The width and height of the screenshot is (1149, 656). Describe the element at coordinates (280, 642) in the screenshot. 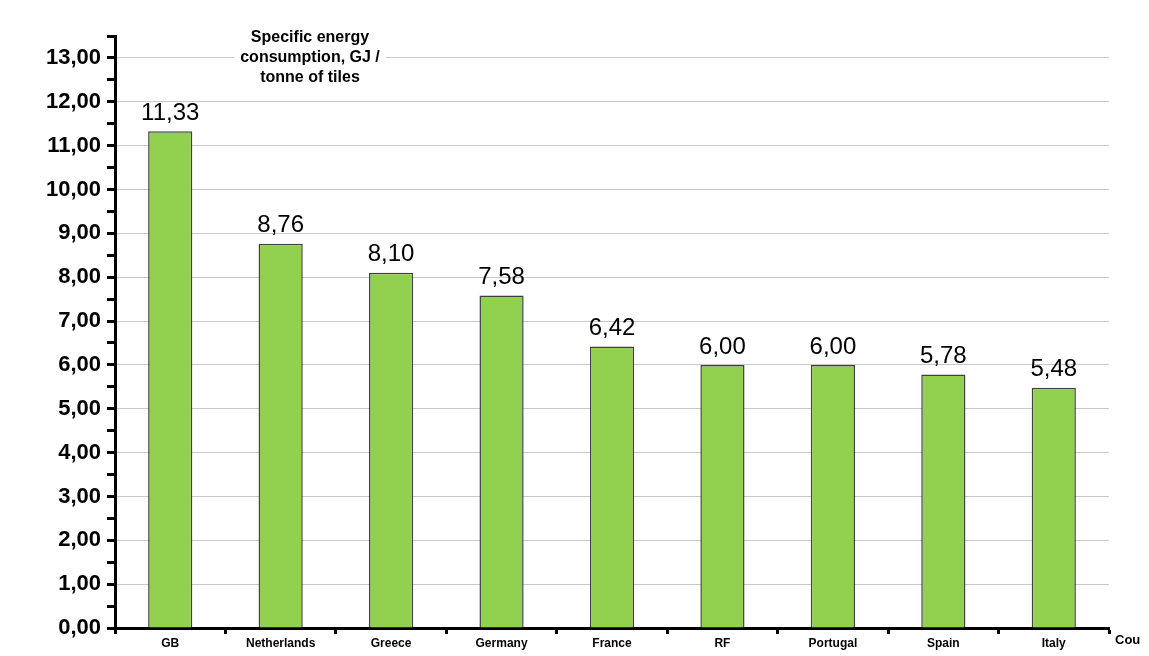

I see `x-tick-label: Netherlands` at that location.